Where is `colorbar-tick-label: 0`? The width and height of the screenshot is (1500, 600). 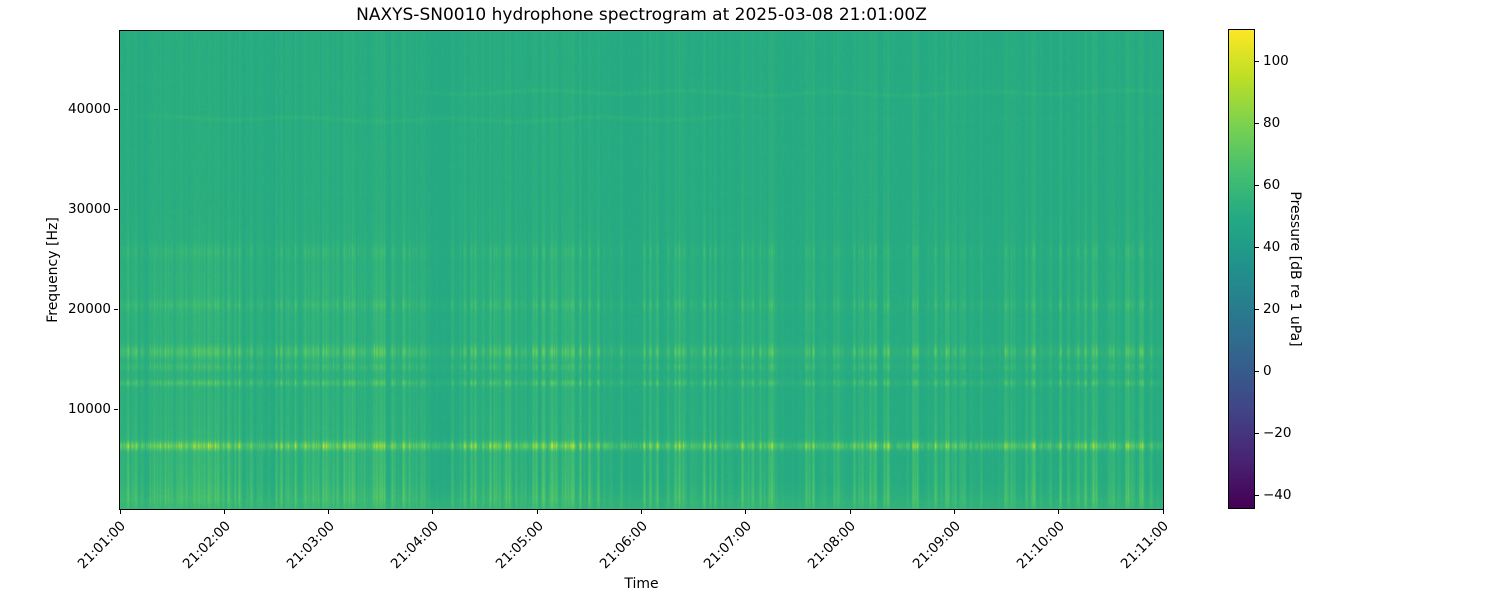 colorbar-tick-label: 0 is located at coordinates (1267, 370).